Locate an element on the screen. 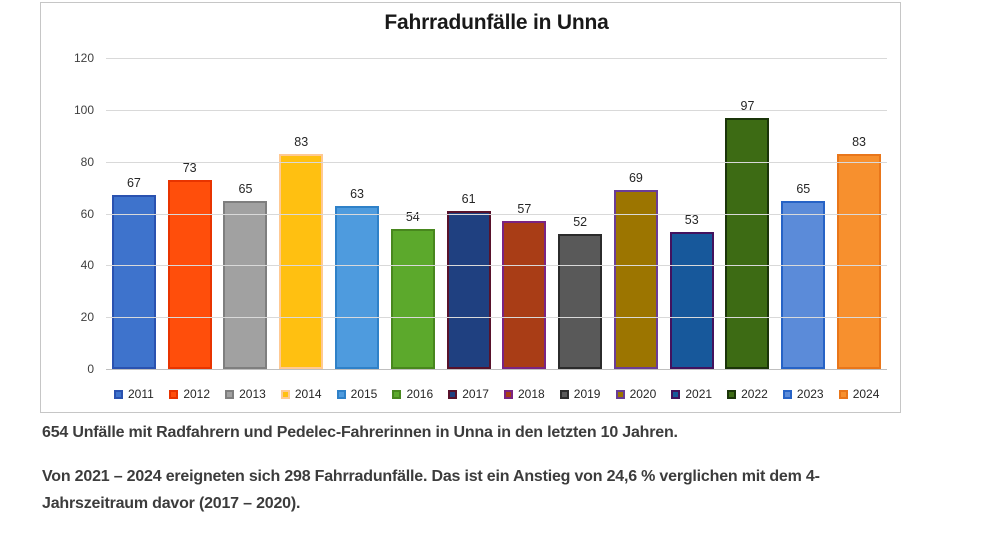 The width and height of the screenshot is (991, 547). legend-label: 2020 is located at coordinates (643, 394).